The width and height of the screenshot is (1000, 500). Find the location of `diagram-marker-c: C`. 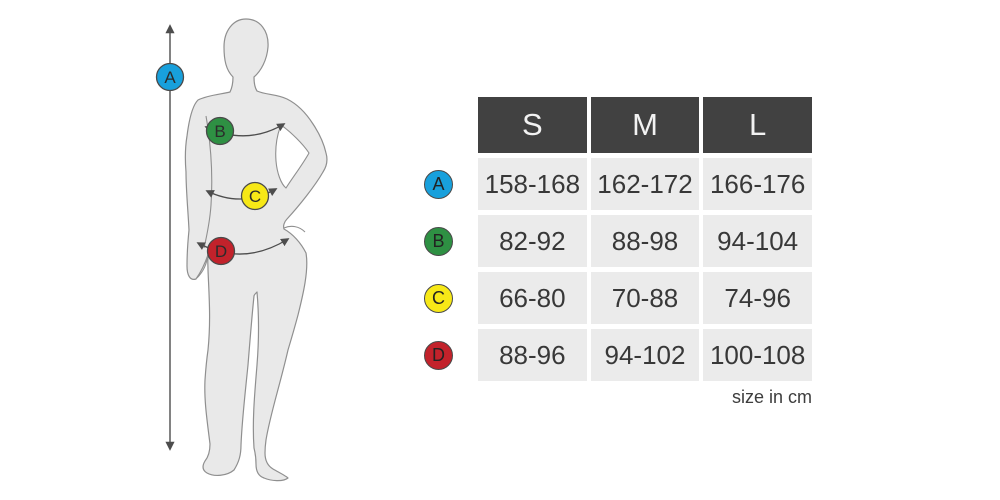

diagram-marker-c: C is located at coordinates (255, 196).